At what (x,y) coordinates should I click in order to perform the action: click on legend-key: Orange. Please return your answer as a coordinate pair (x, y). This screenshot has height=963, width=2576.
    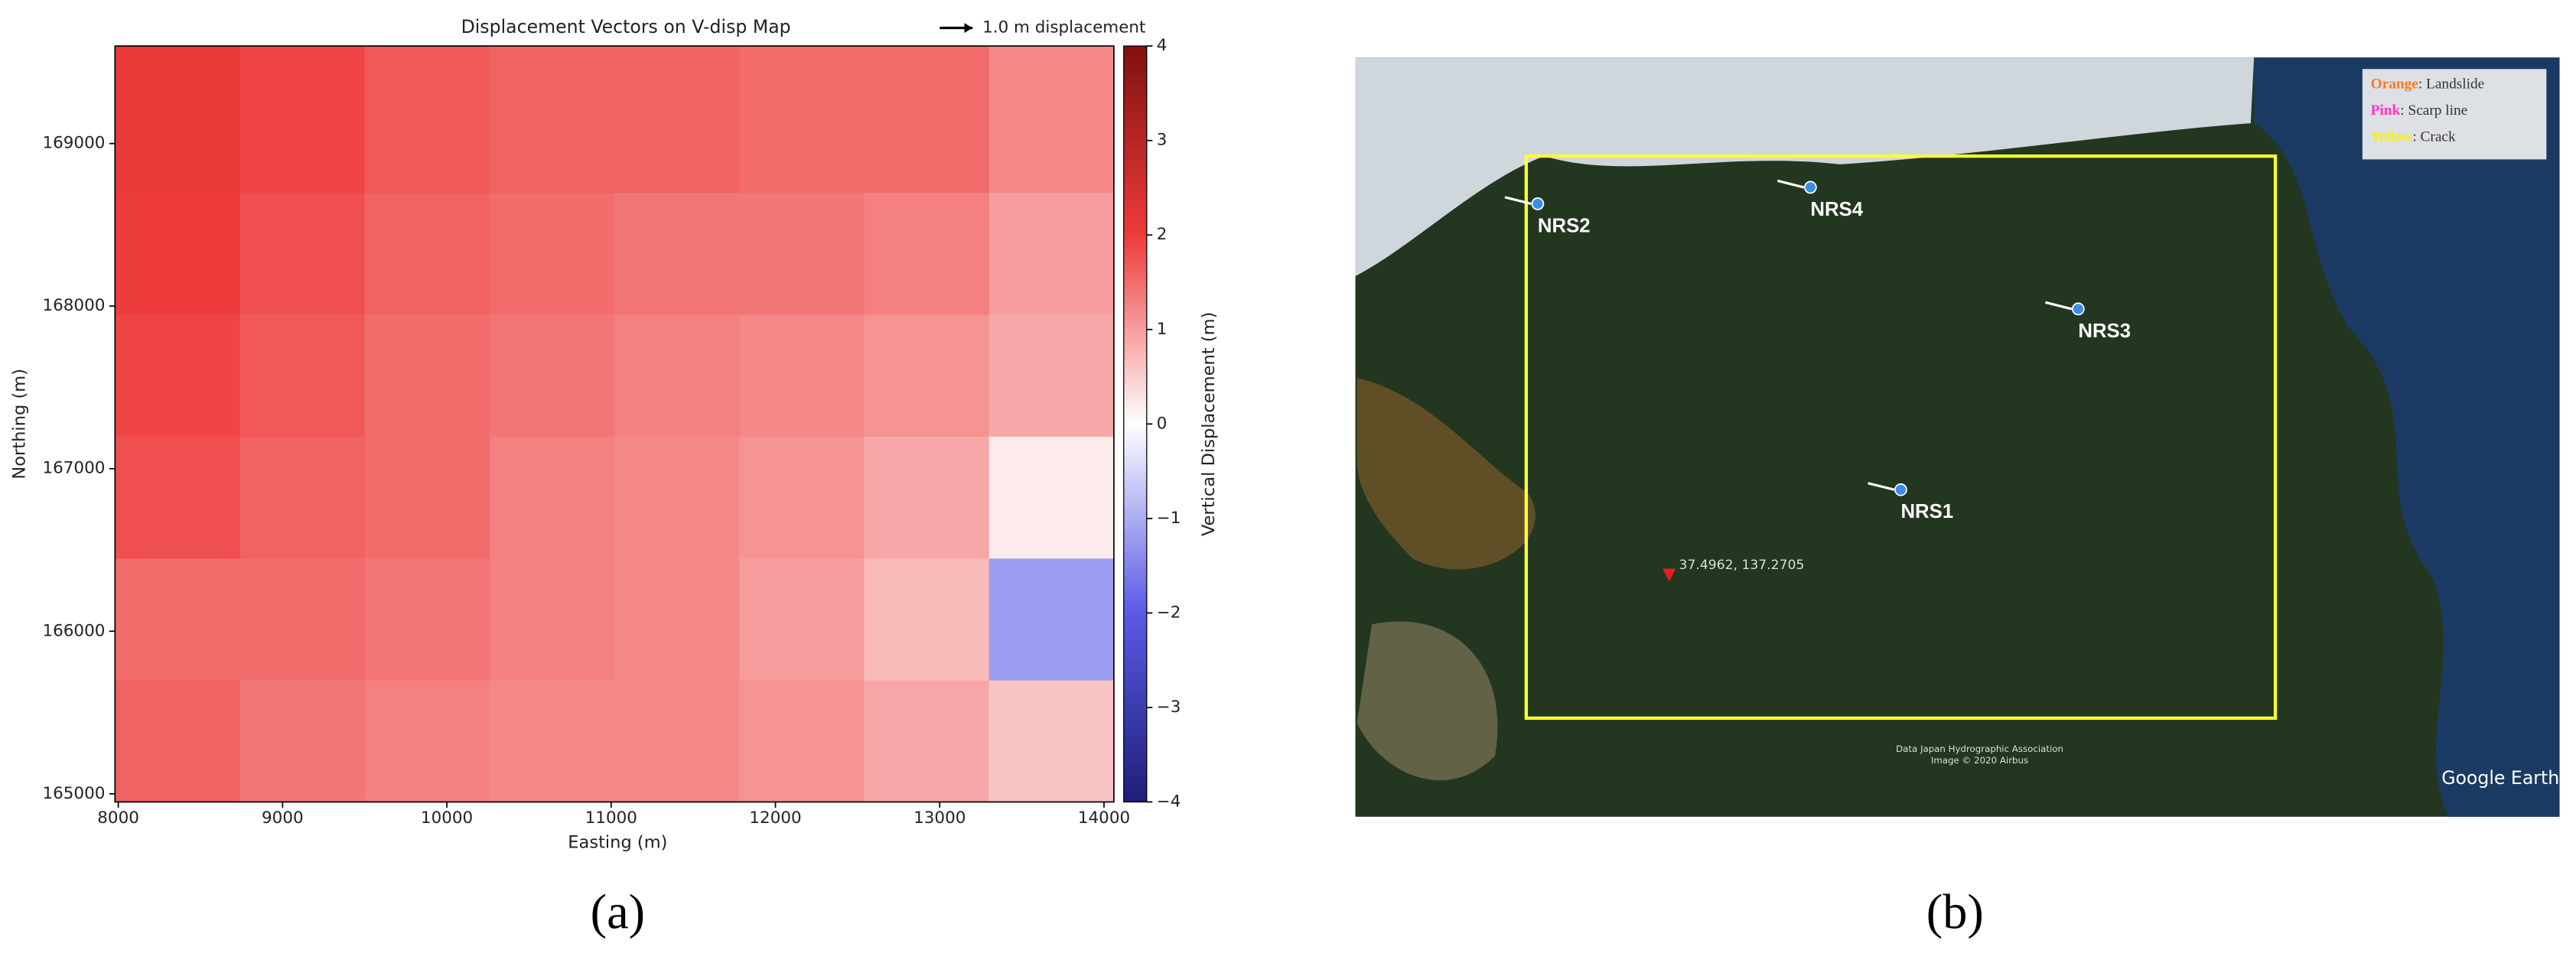
    Looking at the image, I should click on (2395, 84).